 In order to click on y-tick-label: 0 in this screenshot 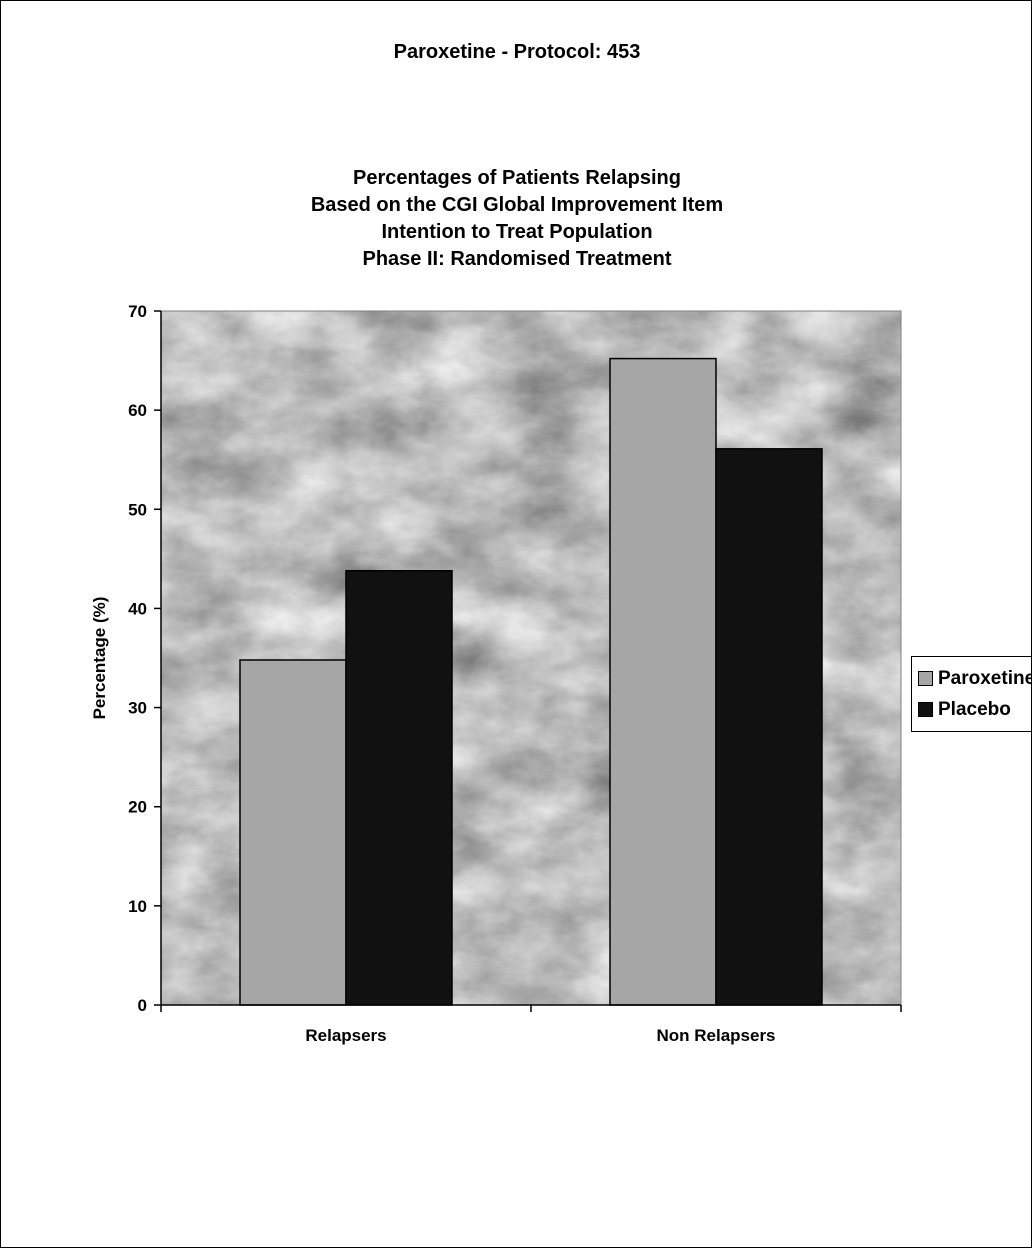, I will do `click(142, 1005)`.